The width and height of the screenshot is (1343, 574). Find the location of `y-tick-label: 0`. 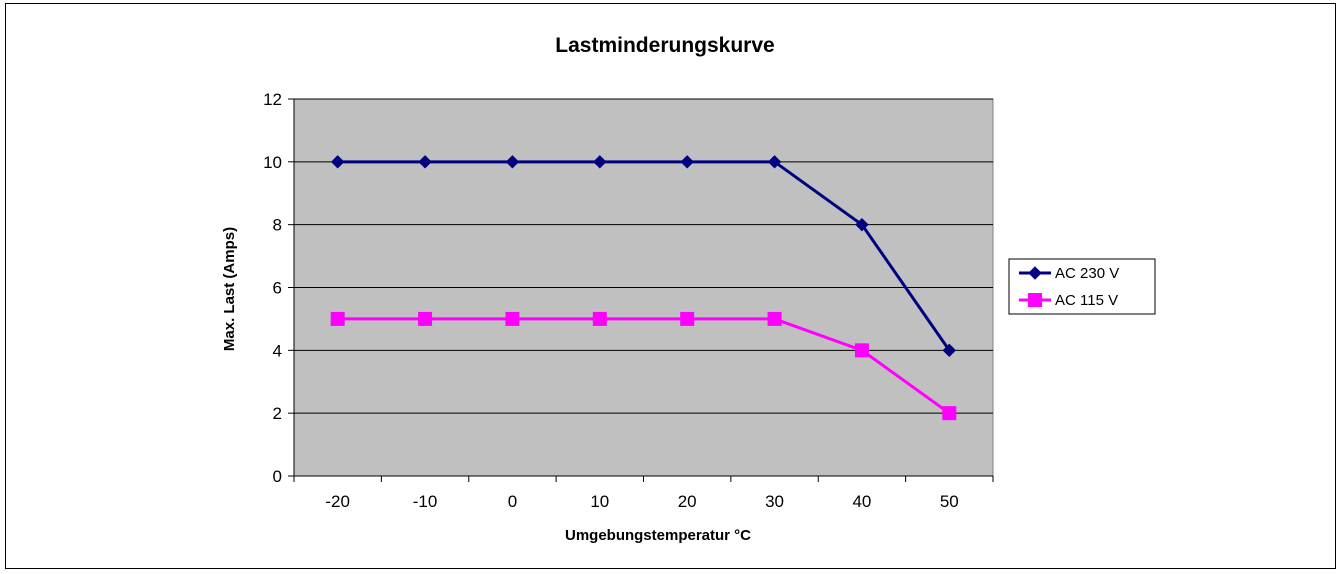

y-tick-label: 0 is located at coordinates (277, 476).